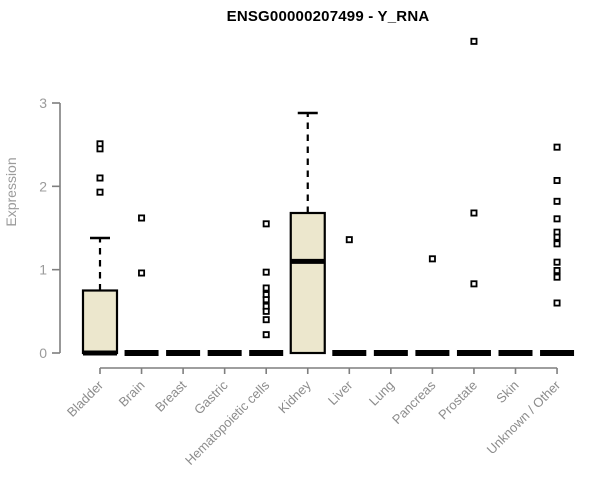 This screenshot has height=500, width=600. I want to click on box-liver, so click(349, 296).